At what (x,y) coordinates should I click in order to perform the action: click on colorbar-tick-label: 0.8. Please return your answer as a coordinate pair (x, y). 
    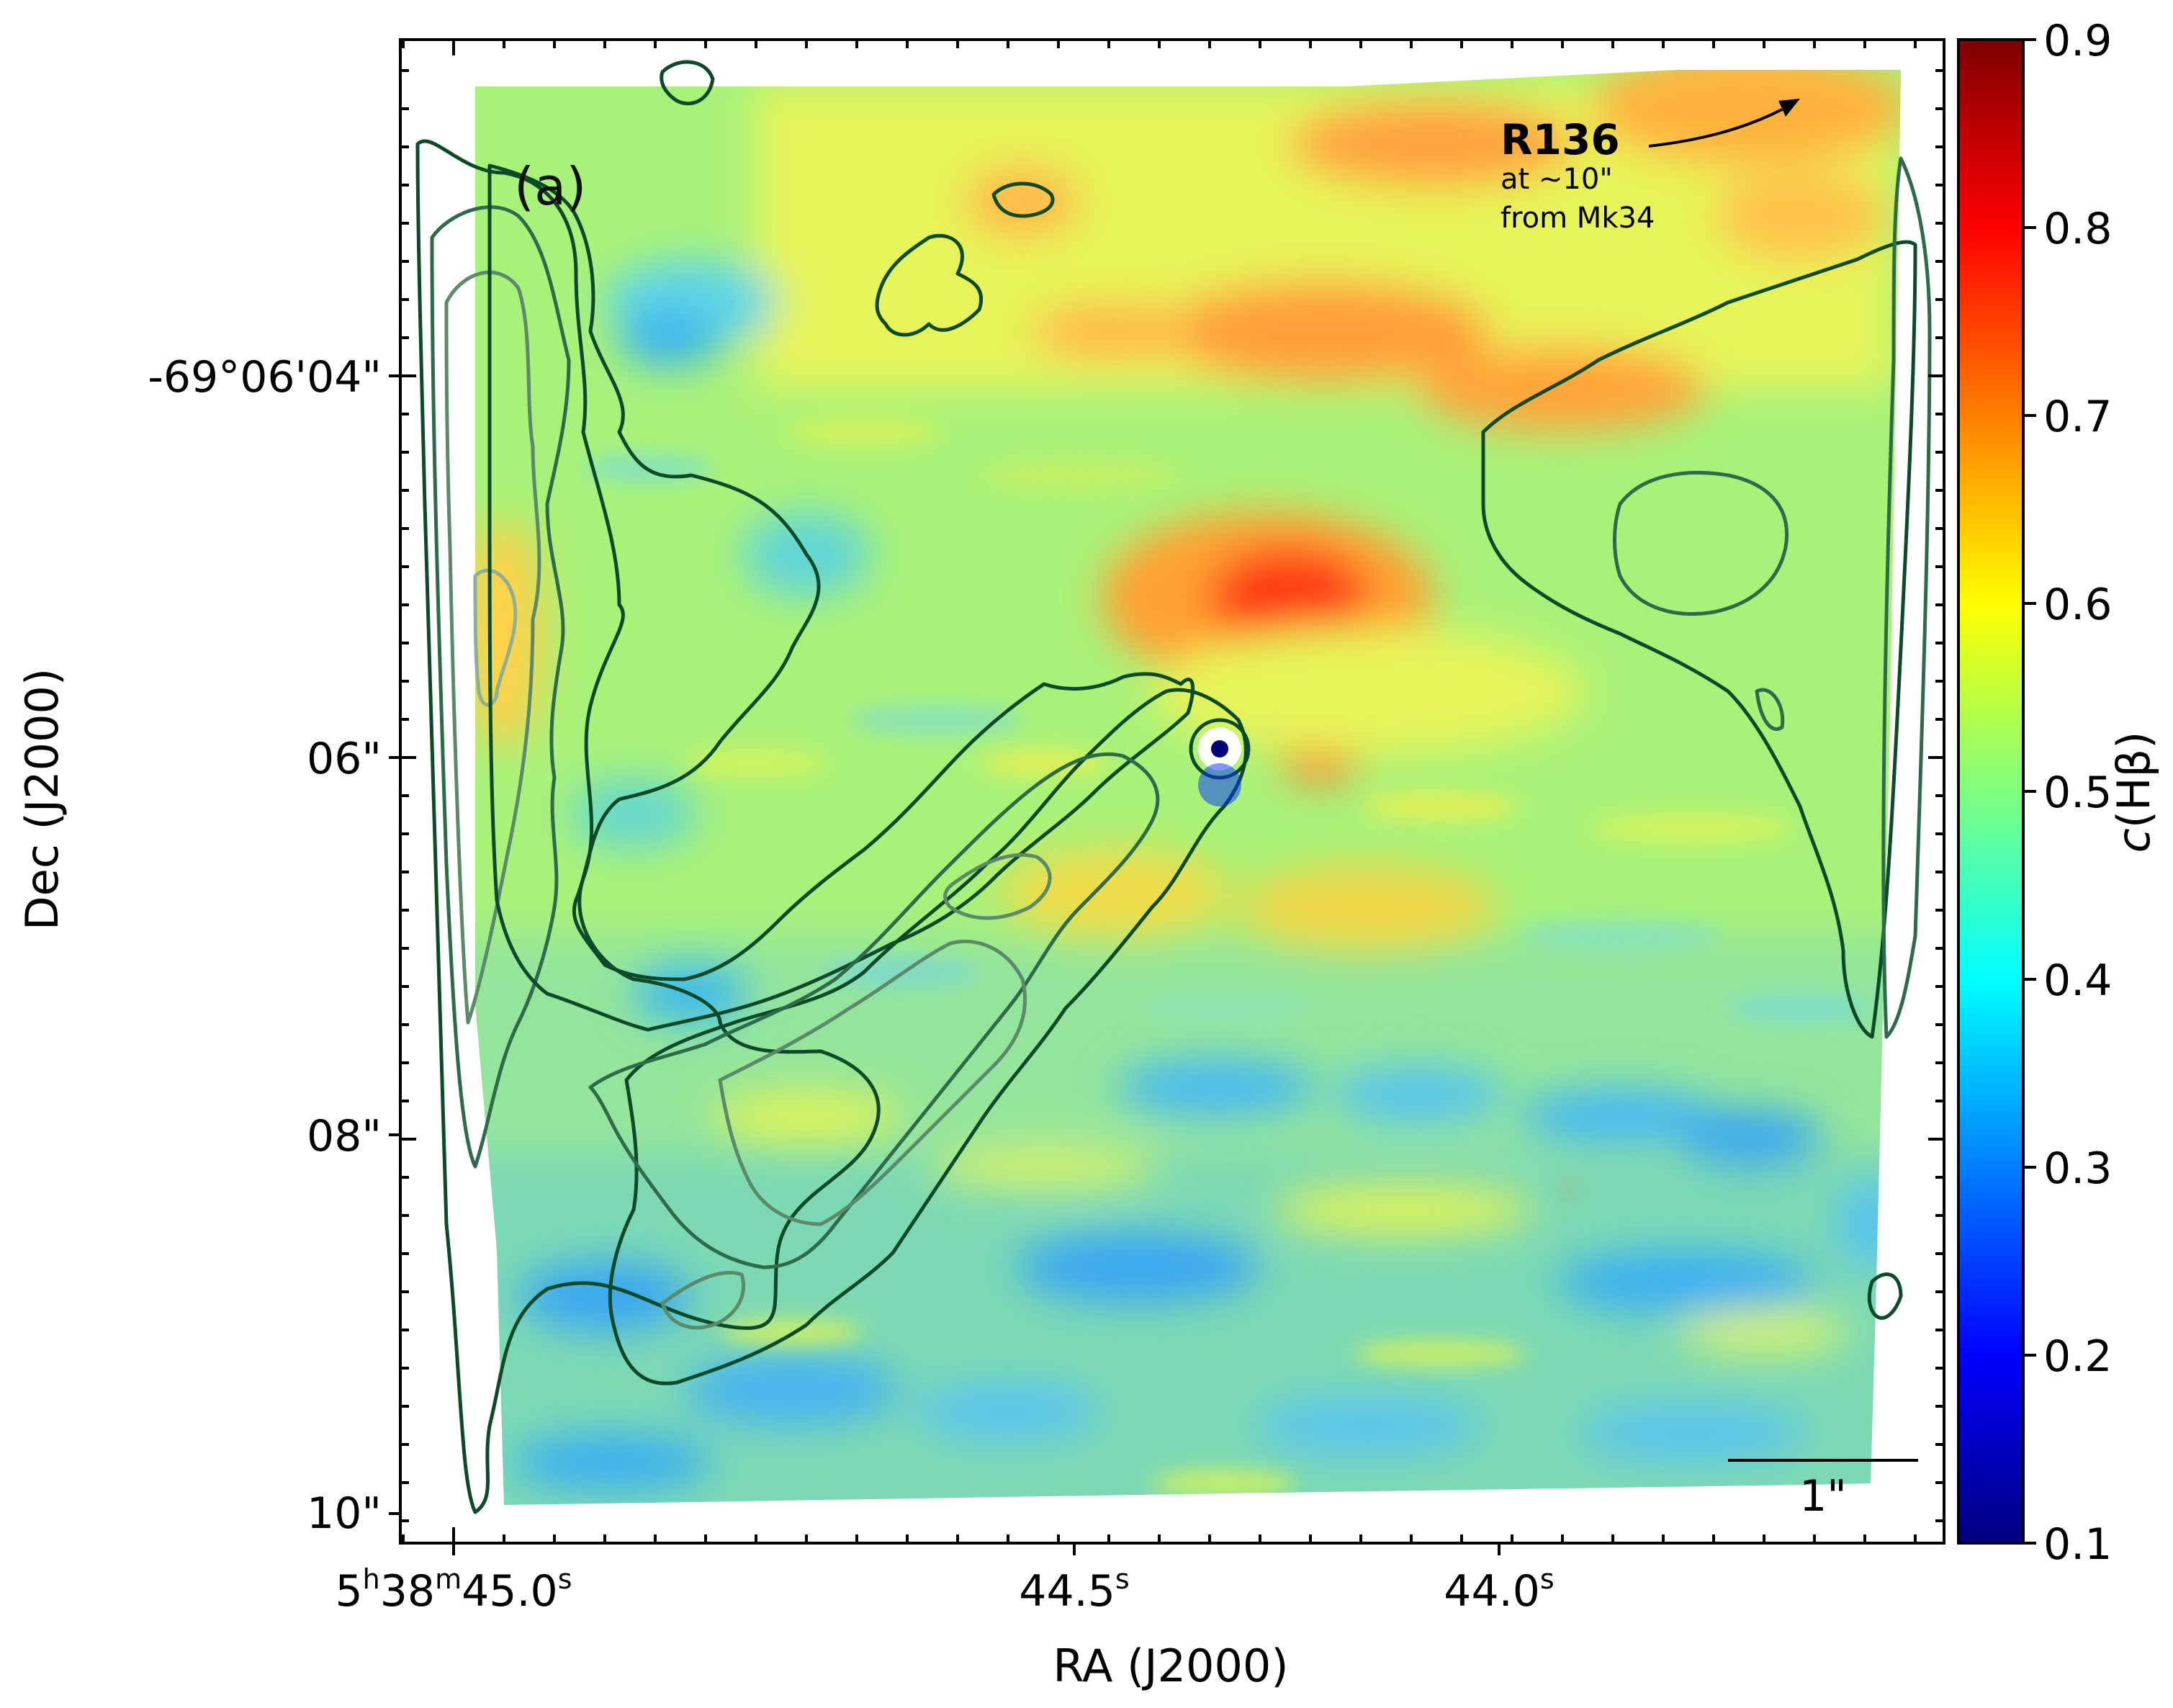
    Looking at the image, I should click on (2077, 229).